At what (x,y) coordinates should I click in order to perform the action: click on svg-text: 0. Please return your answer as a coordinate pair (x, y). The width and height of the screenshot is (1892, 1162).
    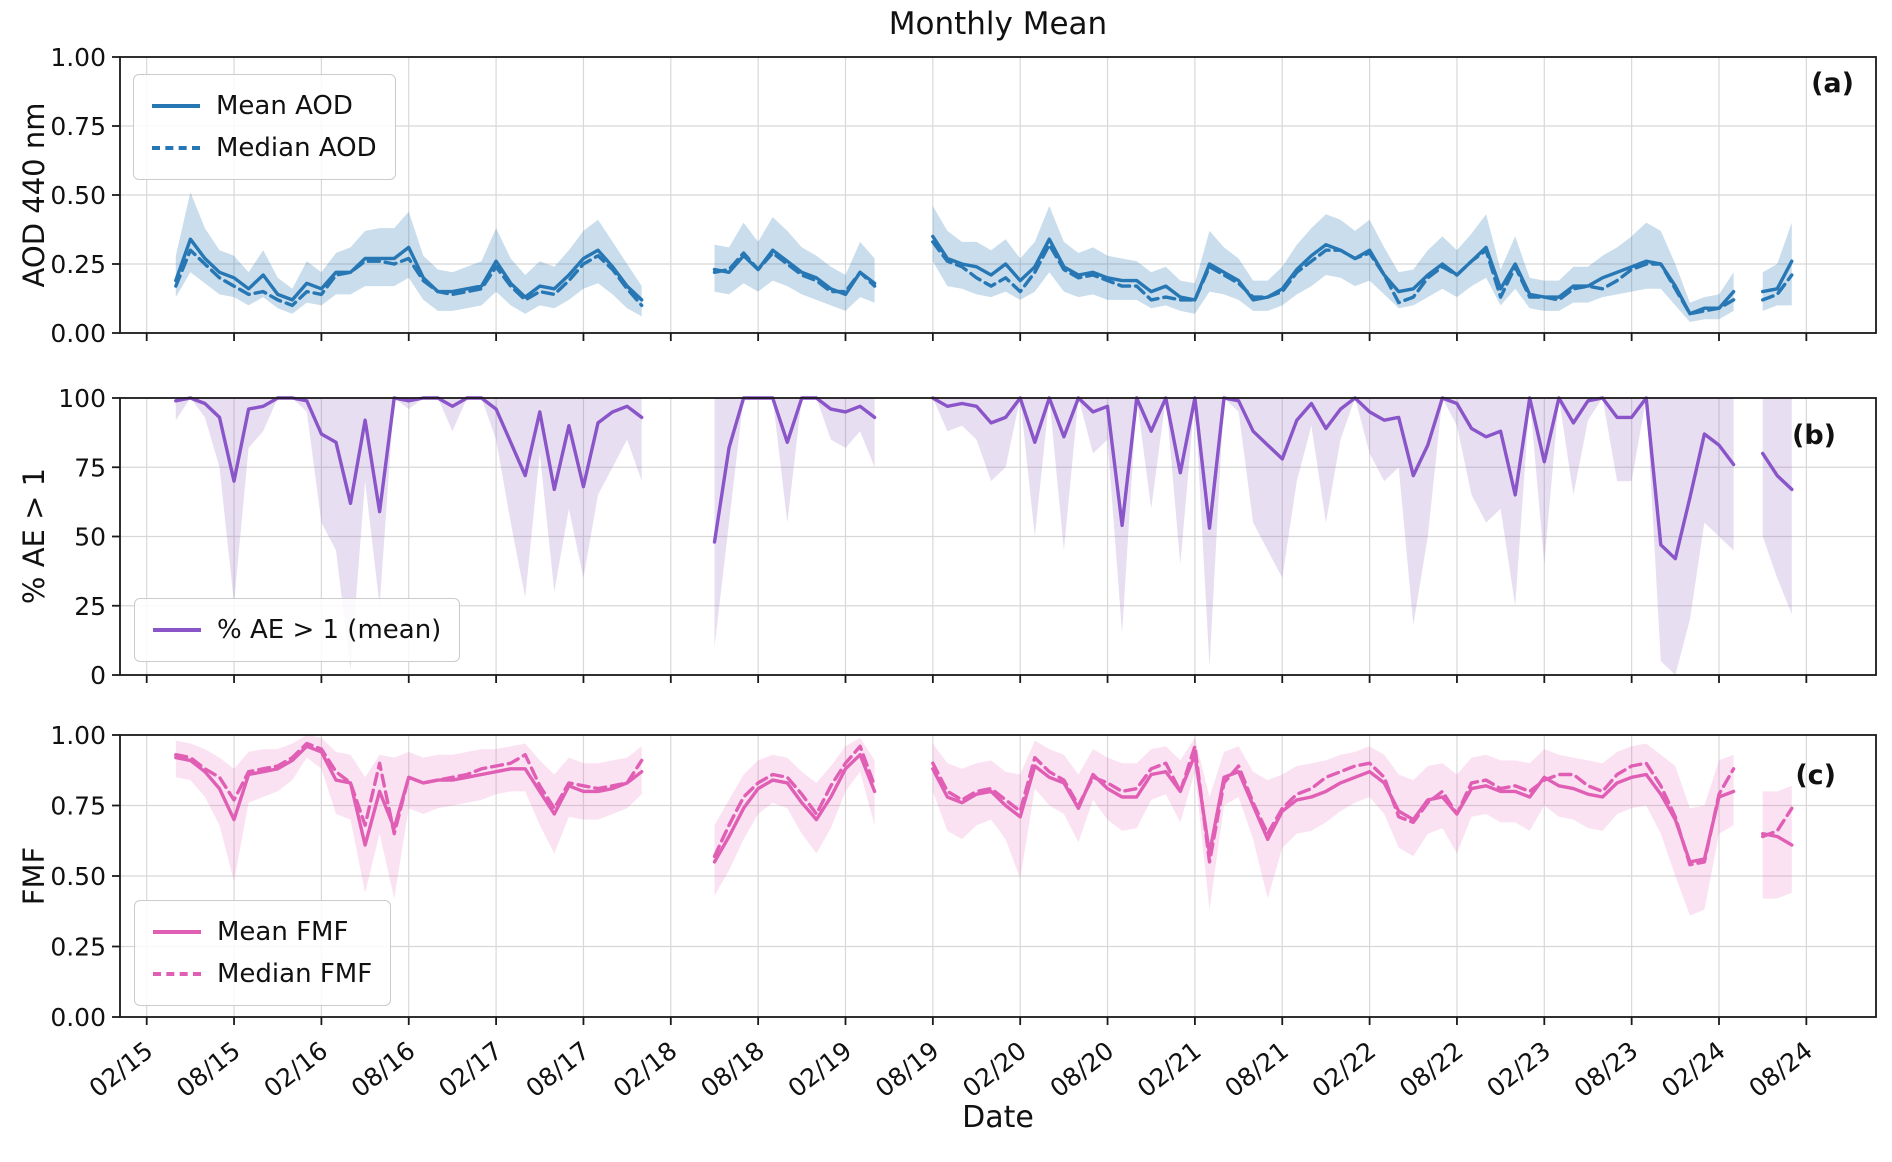
    Looking at the image, I should click on (98, 675).